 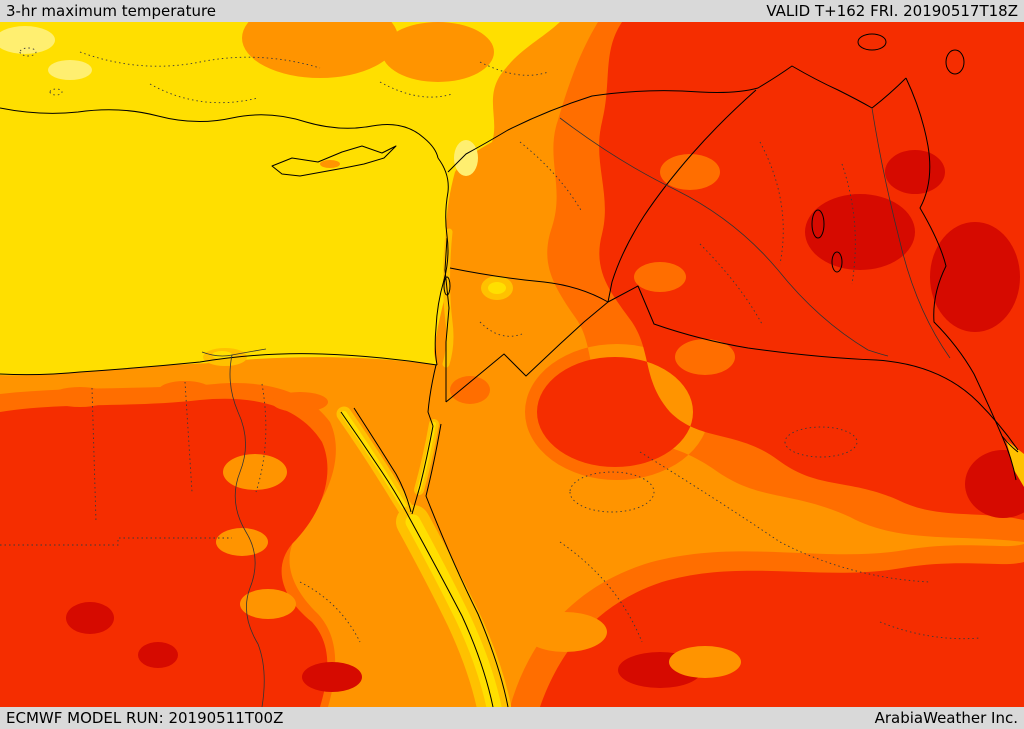 I want to click on syria-jordan-border, so click(x=529, y=285).